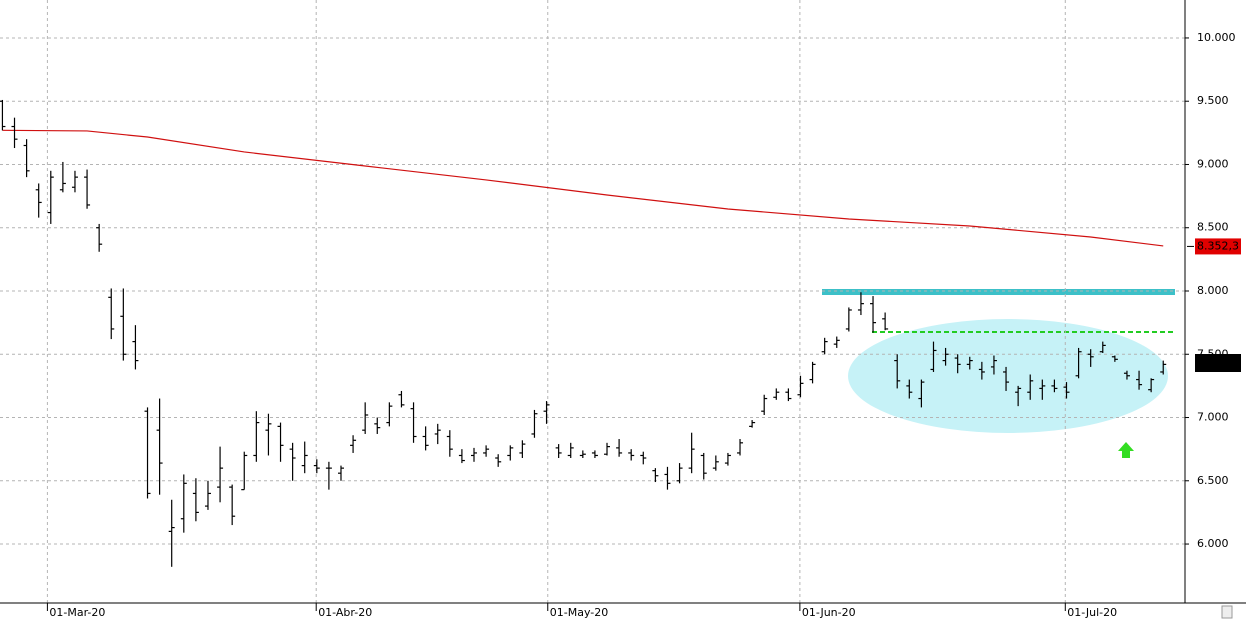 The image size is (1246, 622). I want to click on y-tick-label: 10.000, so click(1216, 37).